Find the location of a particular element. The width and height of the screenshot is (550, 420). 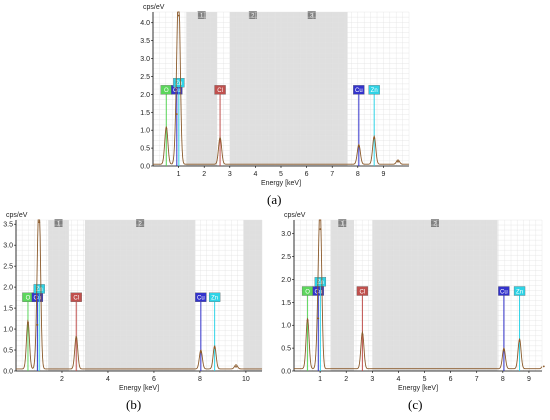

x-tick-label: 10 is located at coordinates (246, 379).